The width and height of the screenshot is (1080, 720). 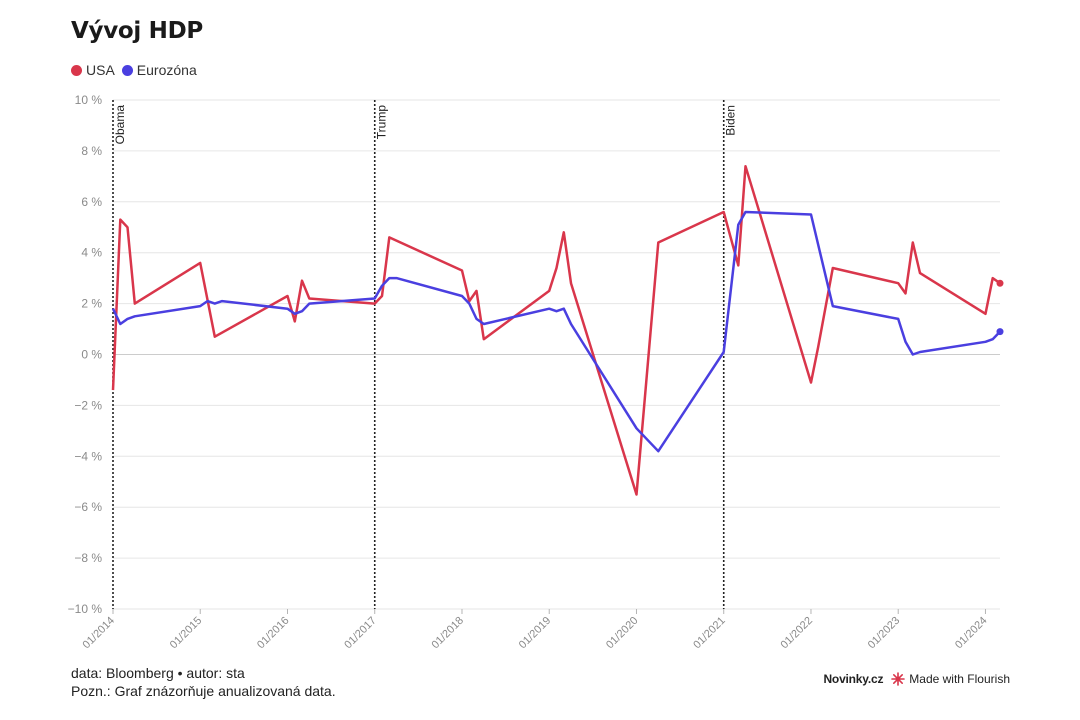 I want to click on flourish-credit: Made with Flourish, so click(x=950, y=679).